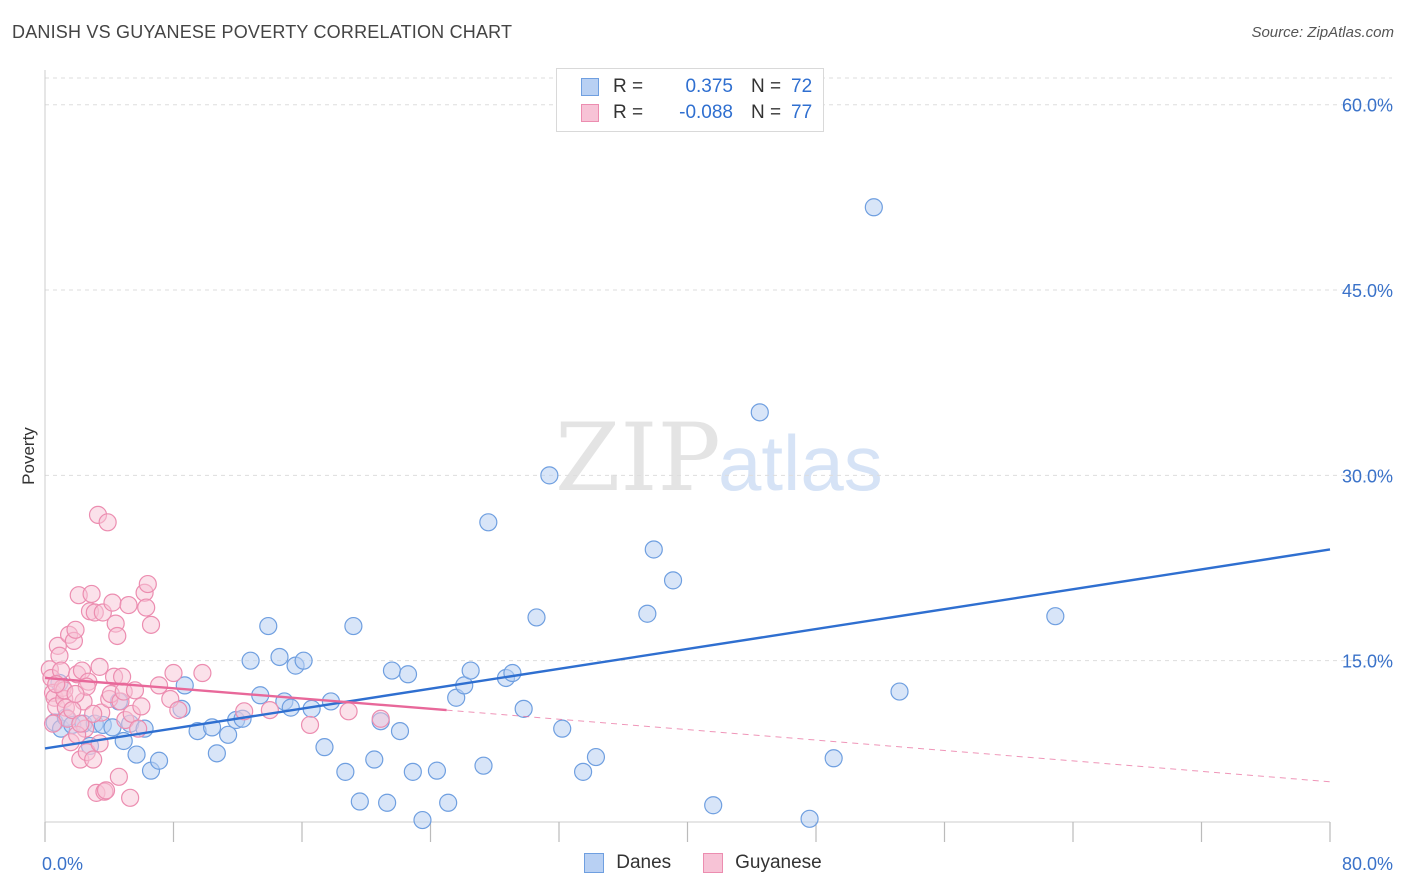 The width and height of the screenshot is (1406, 892). What do you see at coordinates (1367, 864) in the screenshot?
I see `x-tick-label-1: 80.0%` at bounding box center [1367, 864].